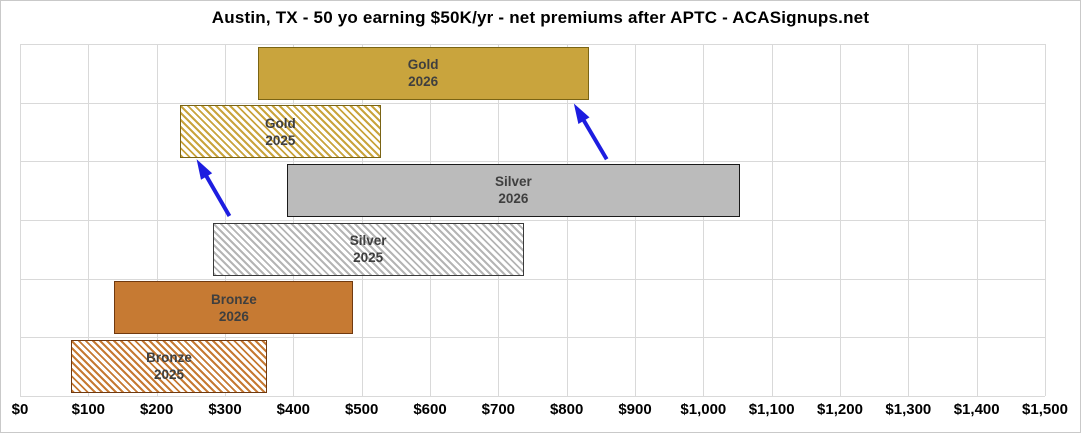  Describe the element at coordinates (635, 409) in the screenshot. I see `x-tick-label: $900` at that location.